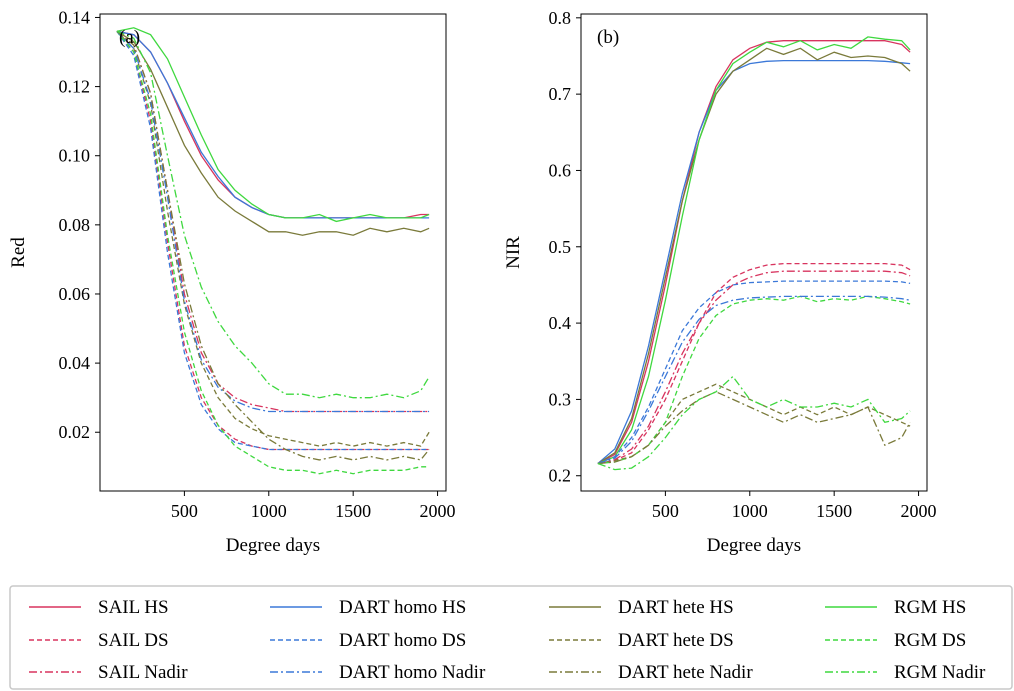 Image resolution: width=1014 pixels, height=691 pixels. I want to click on series-line-dart-hete-nadir, so click(754, 428).